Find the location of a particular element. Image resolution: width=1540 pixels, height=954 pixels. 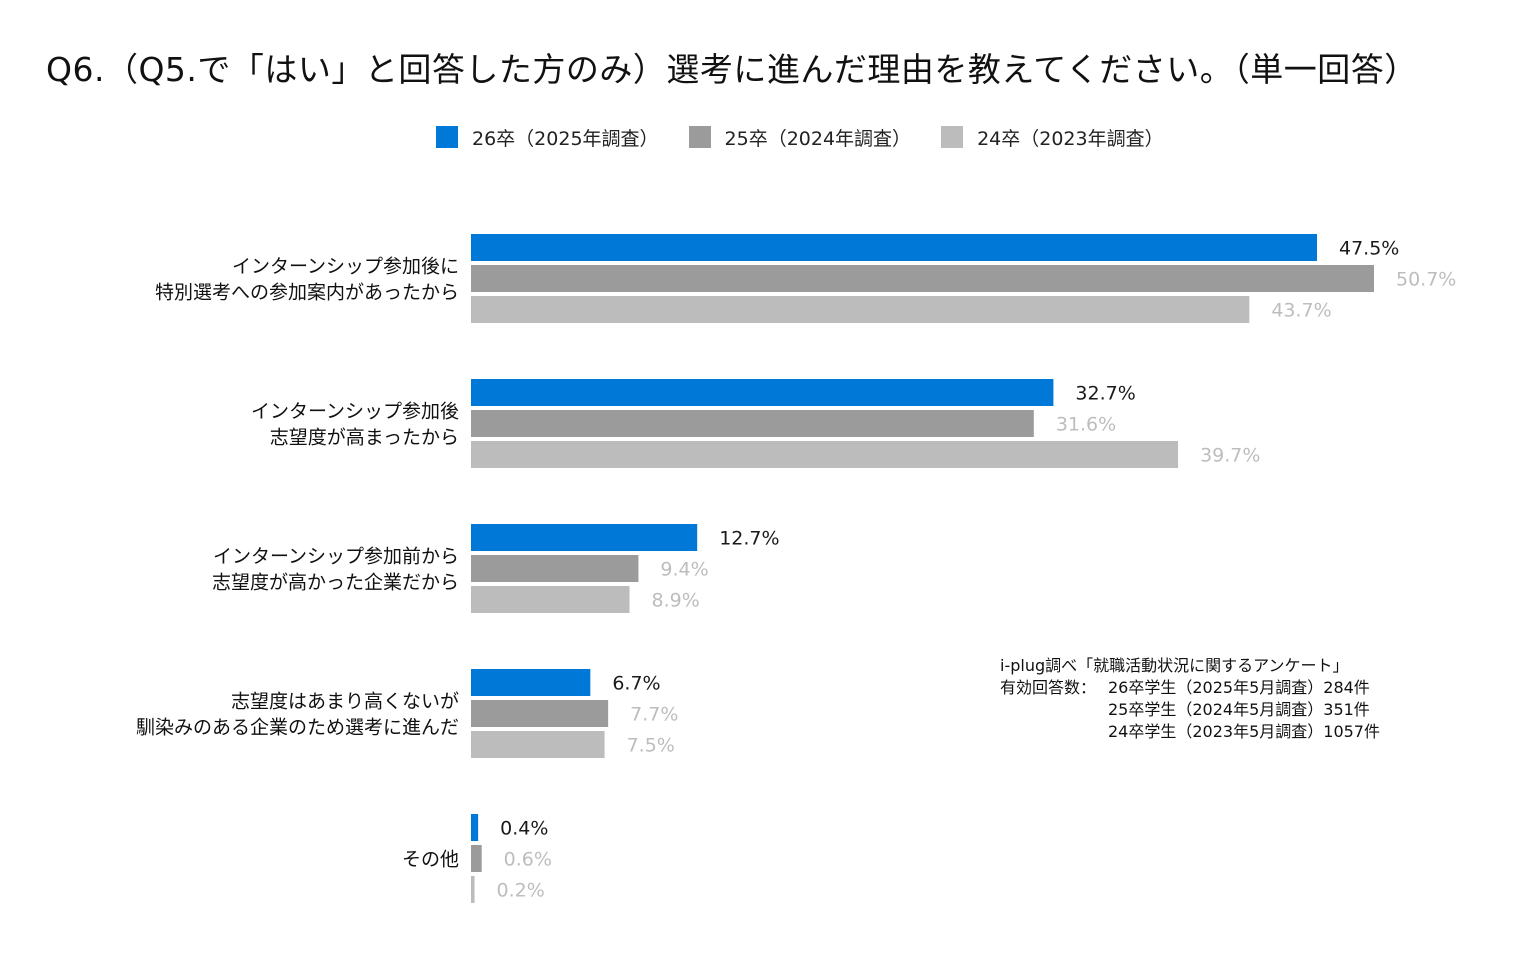

respondent-row-26: 有効回答数： 26卒学生（2025年5月調査）284件 is located at coordinates (1190, 688).